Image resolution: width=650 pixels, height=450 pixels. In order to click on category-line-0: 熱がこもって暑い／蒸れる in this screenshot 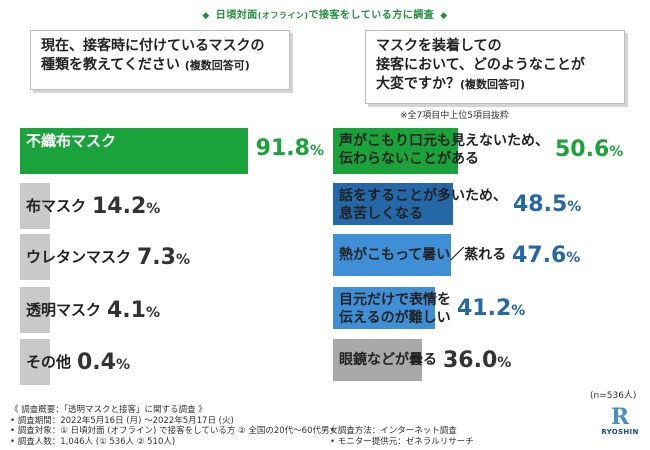, I will do `click(423, 255)`.